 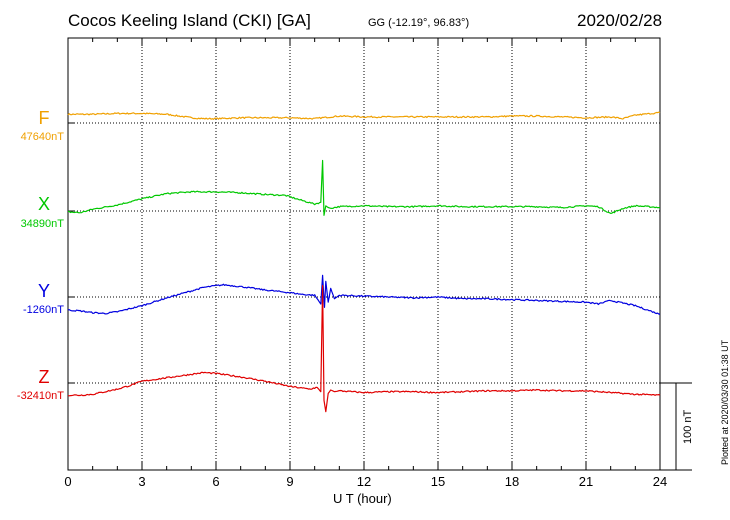 What do you see at coordinates (419, 23) in the screenshot?
I see `station-coordinates: GG (-12.19°, 96.83°)` at bounding box center [419, 23].